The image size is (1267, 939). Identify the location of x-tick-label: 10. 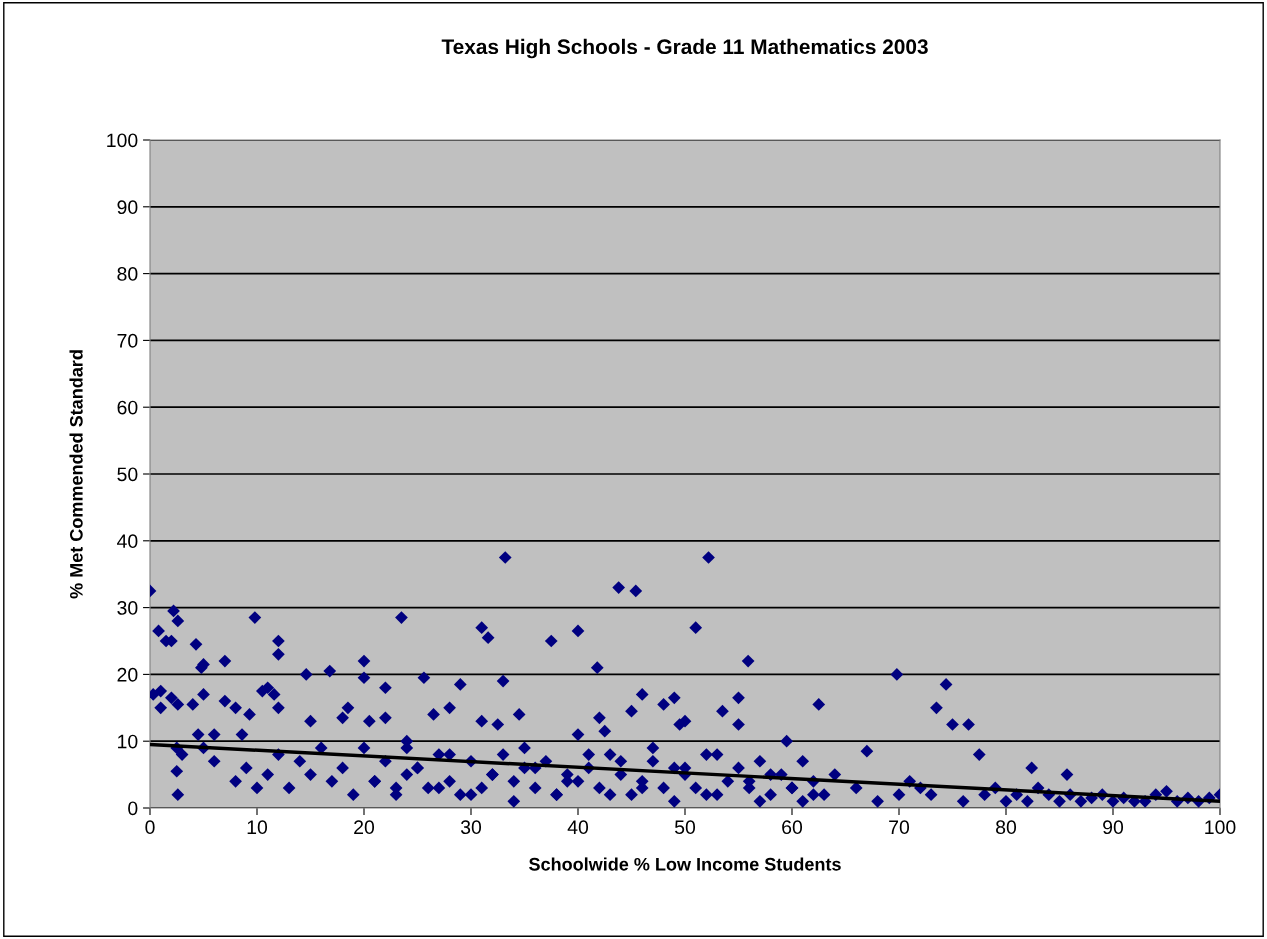
(257, 827).